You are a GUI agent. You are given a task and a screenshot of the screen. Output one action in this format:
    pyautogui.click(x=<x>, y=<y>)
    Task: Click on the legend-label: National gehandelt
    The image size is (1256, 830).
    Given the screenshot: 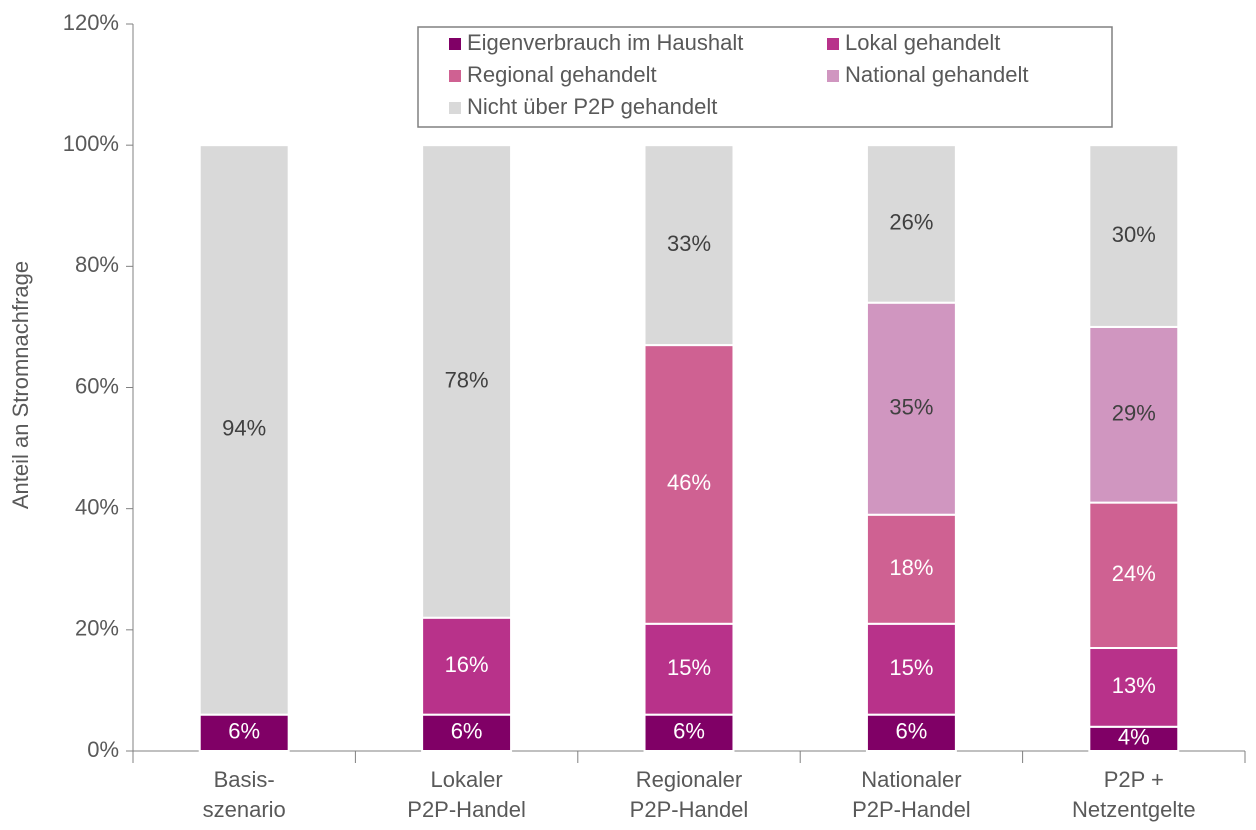 What is the action you would take?
    pyautogui.click(x=936, y=74)
    